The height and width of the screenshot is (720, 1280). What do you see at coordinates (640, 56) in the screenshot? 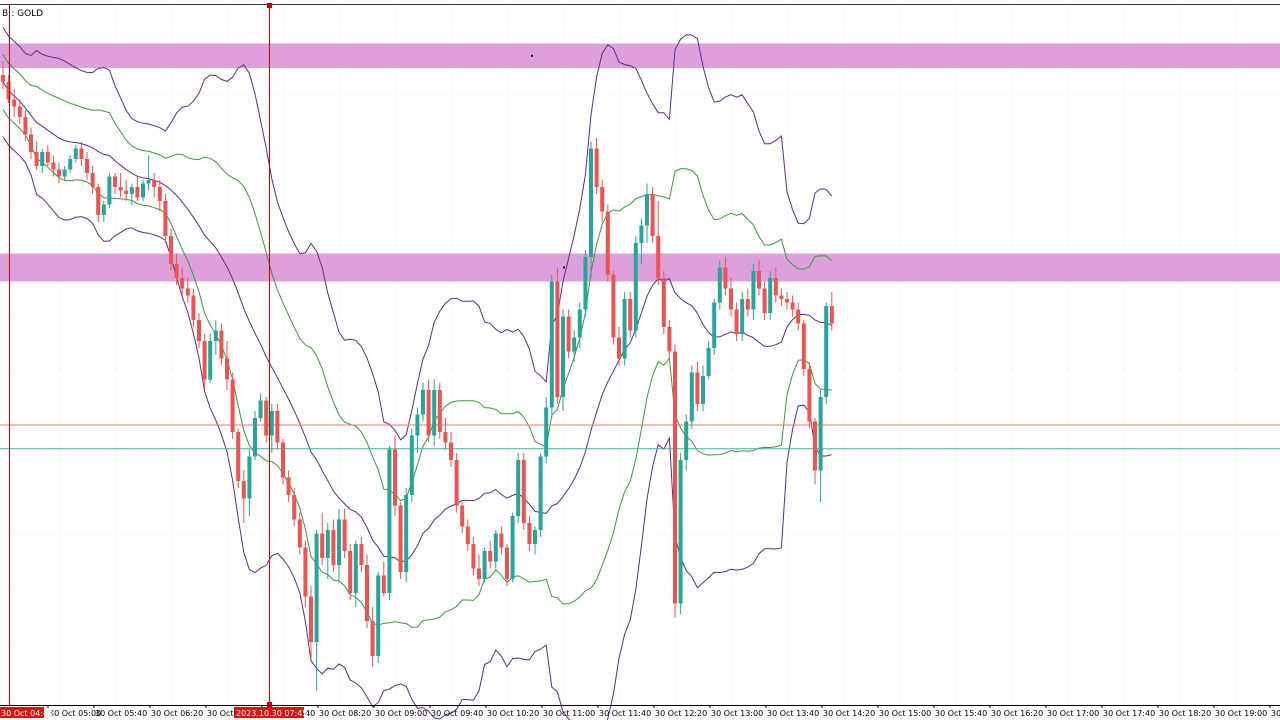
I see `supply-demand-zone` at bounding box center [640, 56].